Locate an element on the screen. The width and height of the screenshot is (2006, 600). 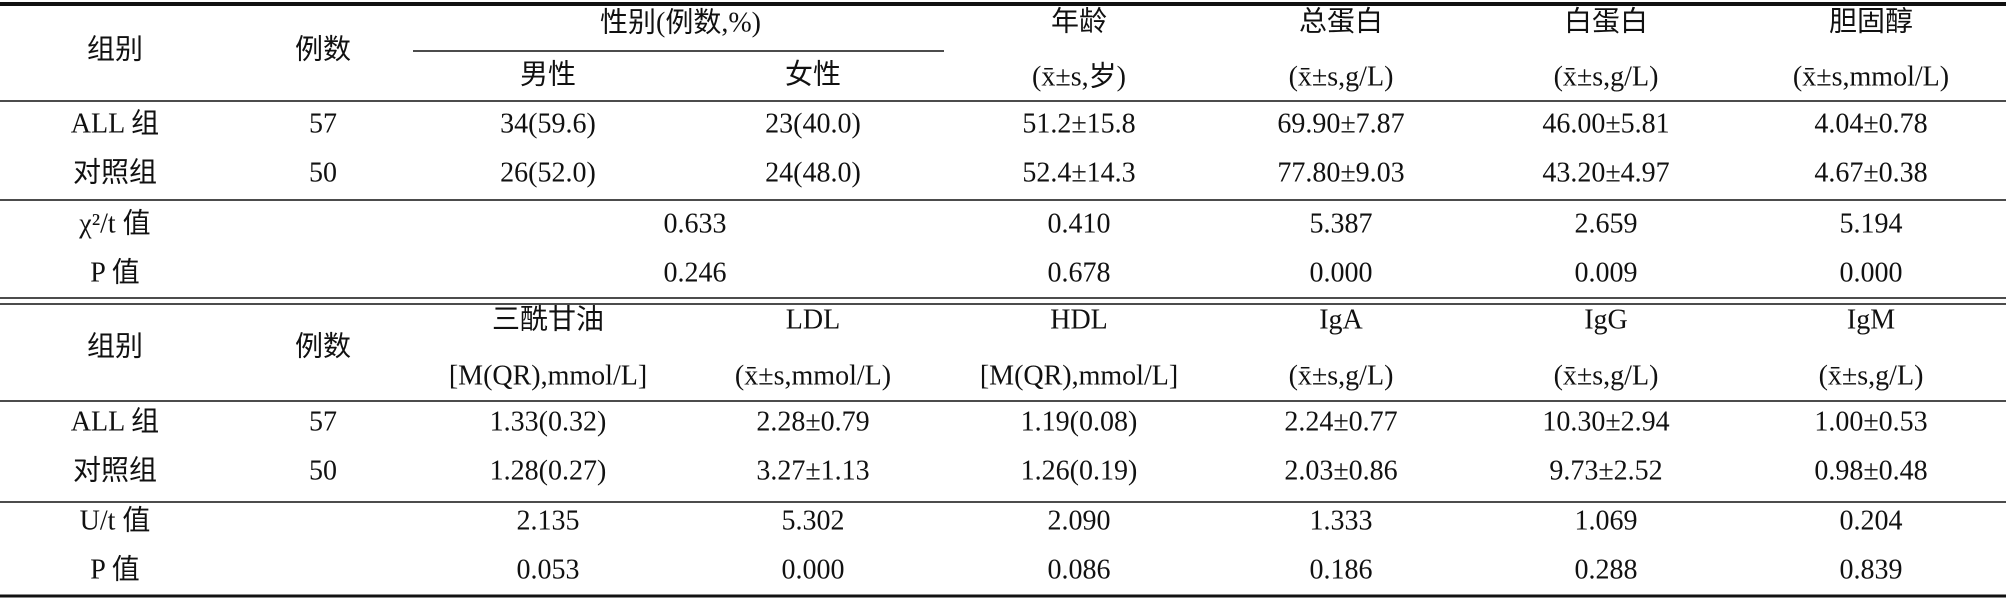
cell: 51.2±15.8 is located at coordinates (1078, 123).